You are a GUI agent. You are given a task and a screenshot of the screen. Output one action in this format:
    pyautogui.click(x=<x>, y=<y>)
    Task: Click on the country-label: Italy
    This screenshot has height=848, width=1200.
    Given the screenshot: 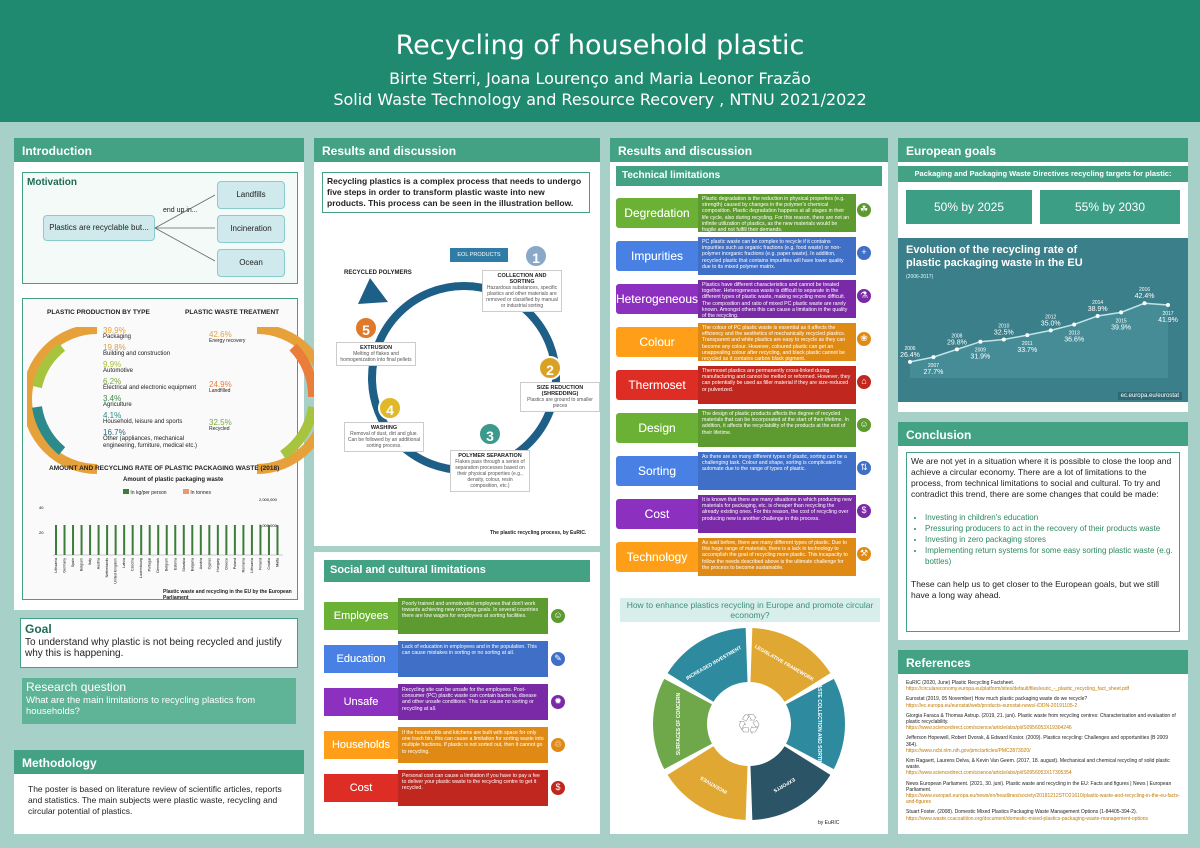 What is the action you would take?
    pyautogui.click(x=90, y=561)
    